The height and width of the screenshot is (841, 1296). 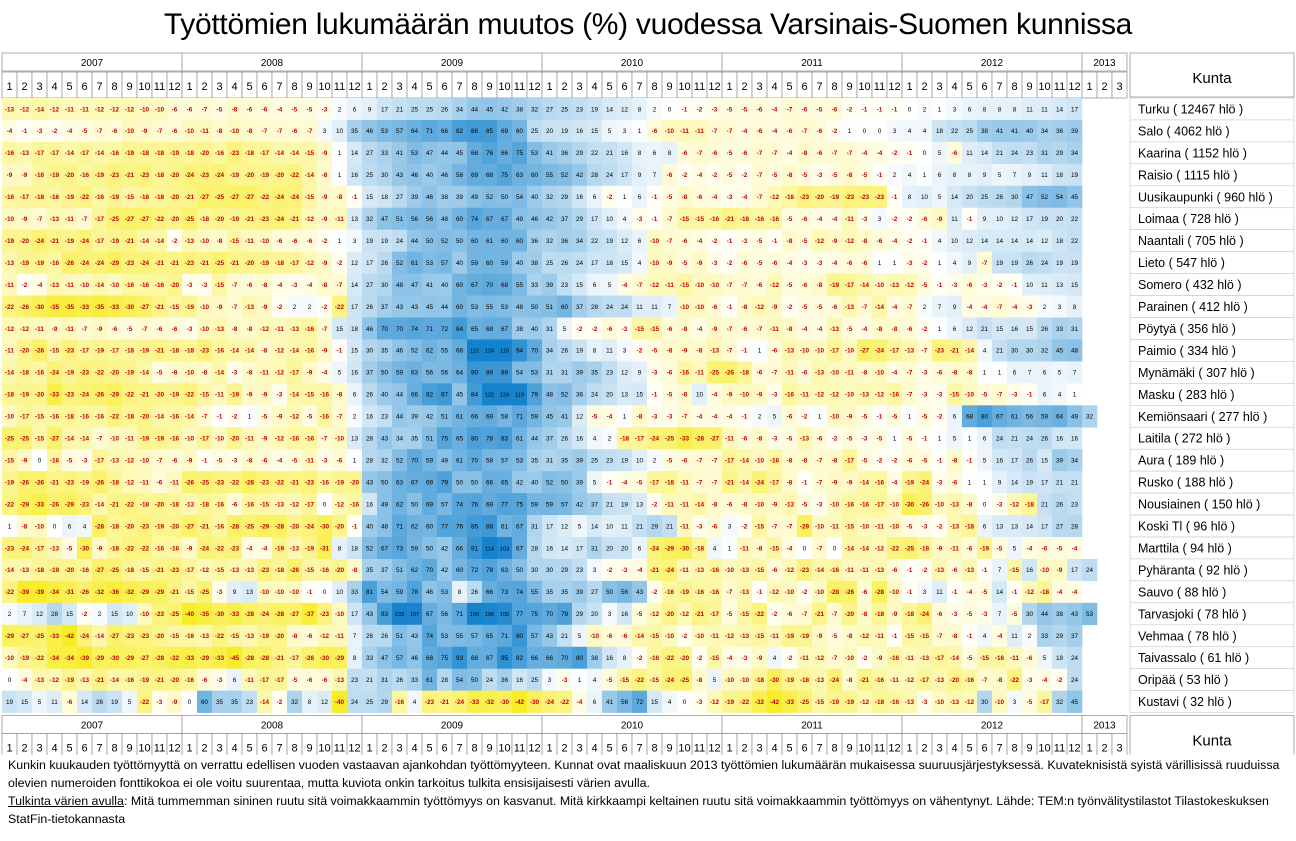 I want to click on cell-value-label: 17, so click(x=1030, y=219).